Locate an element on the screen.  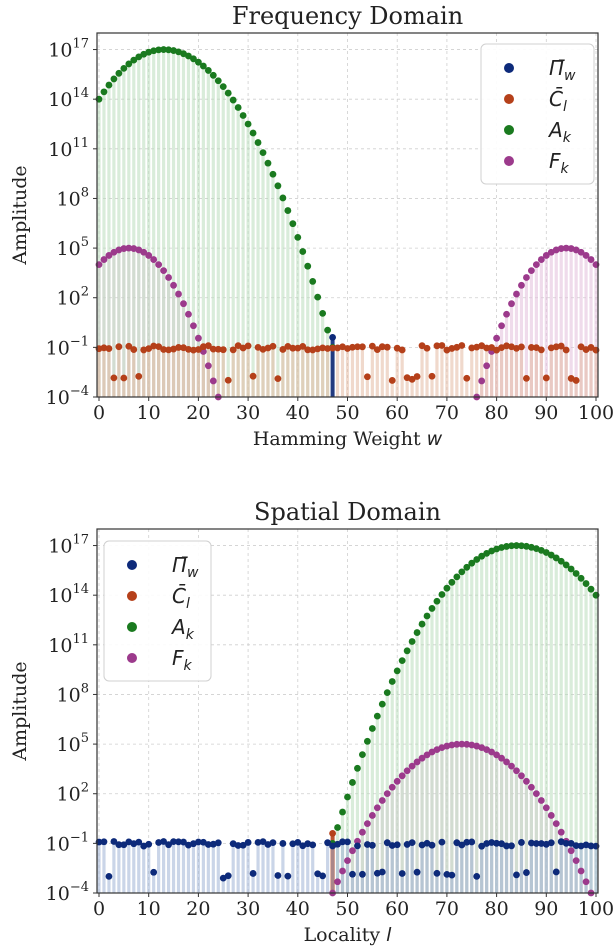
legend-label: Fk is located at coordinates (559, 163).